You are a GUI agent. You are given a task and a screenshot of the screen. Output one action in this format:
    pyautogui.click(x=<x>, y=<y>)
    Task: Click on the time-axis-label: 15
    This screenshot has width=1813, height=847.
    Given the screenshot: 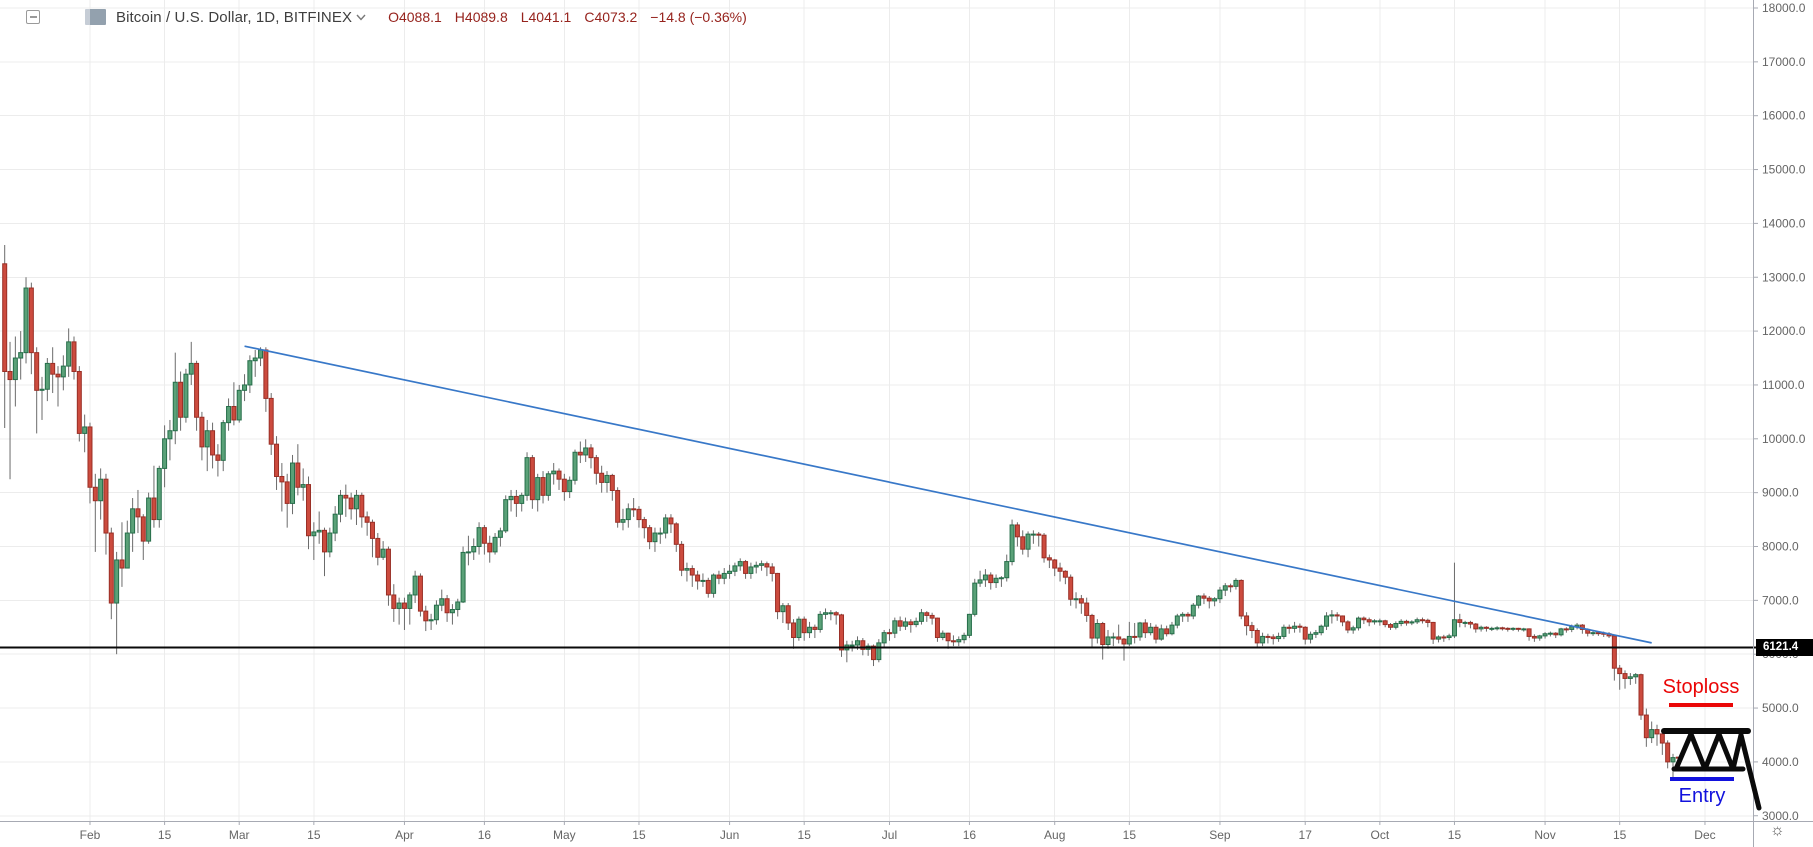 What is the action you would take?
    pyautogui.click(x=1130, y=835)
    